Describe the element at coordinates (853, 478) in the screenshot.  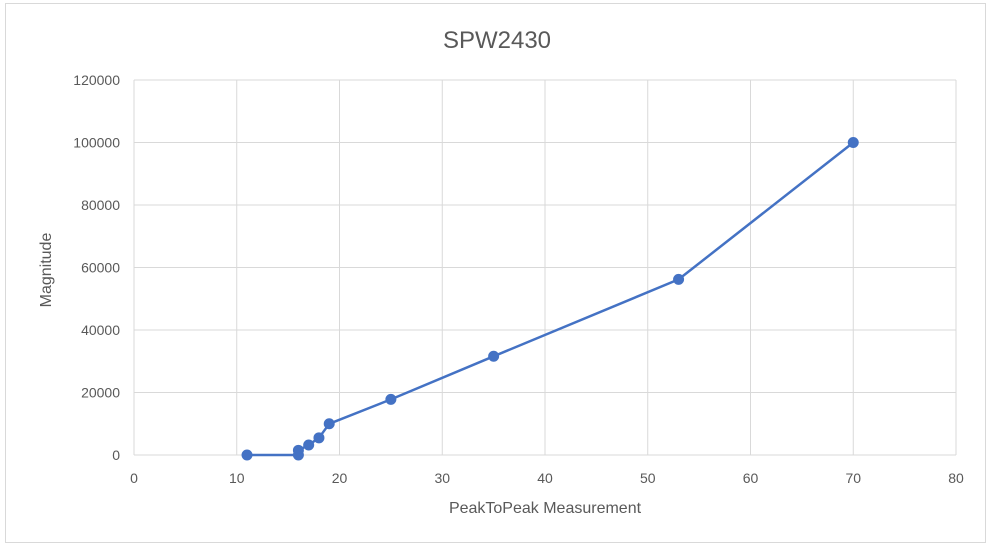
I see `x-tick-label: 70` at that location.